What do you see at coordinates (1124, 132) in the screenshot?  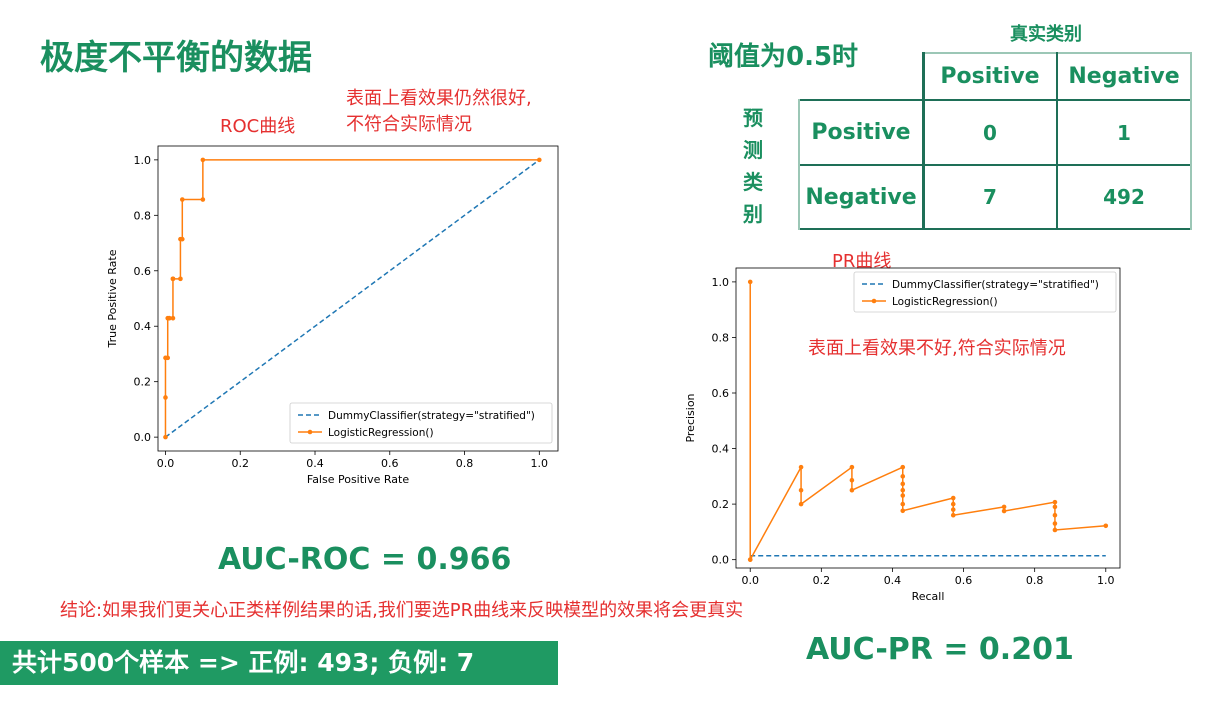 I see `cm-cell-fp: 1` at bounding box center [1124, 132].